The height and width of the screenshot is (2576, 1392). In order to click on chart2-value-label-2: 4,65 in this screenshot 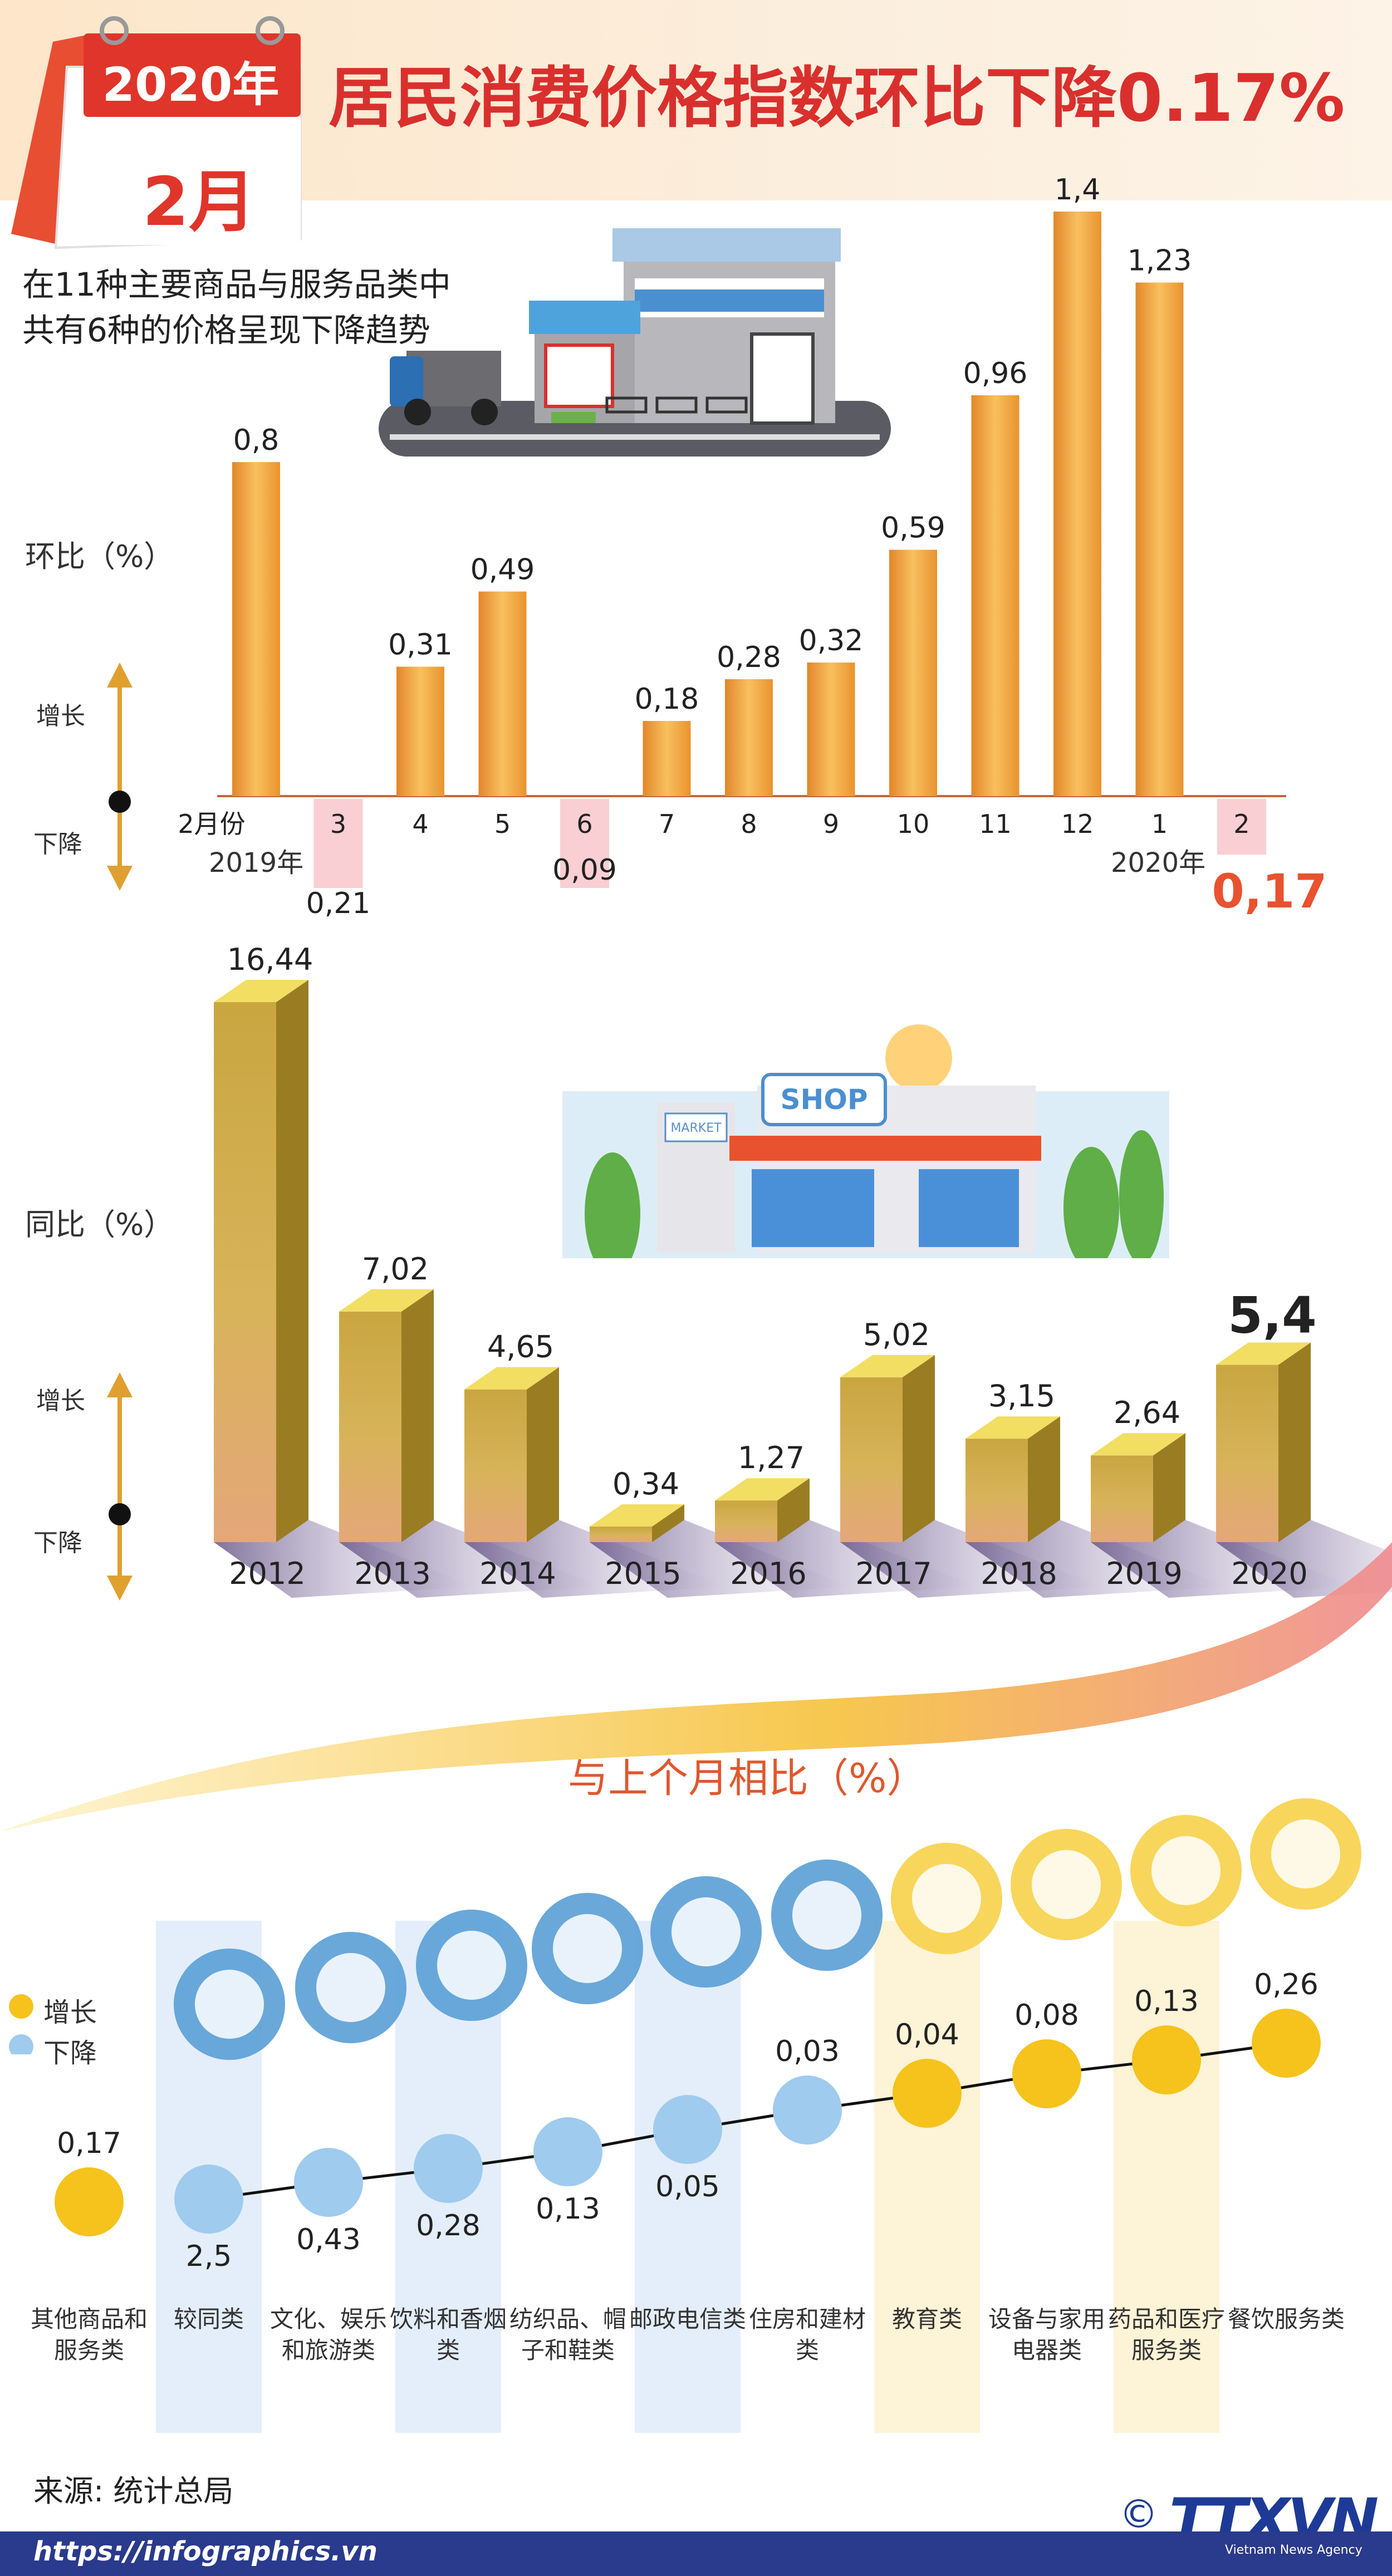, I will do `click(520, 1347)`.